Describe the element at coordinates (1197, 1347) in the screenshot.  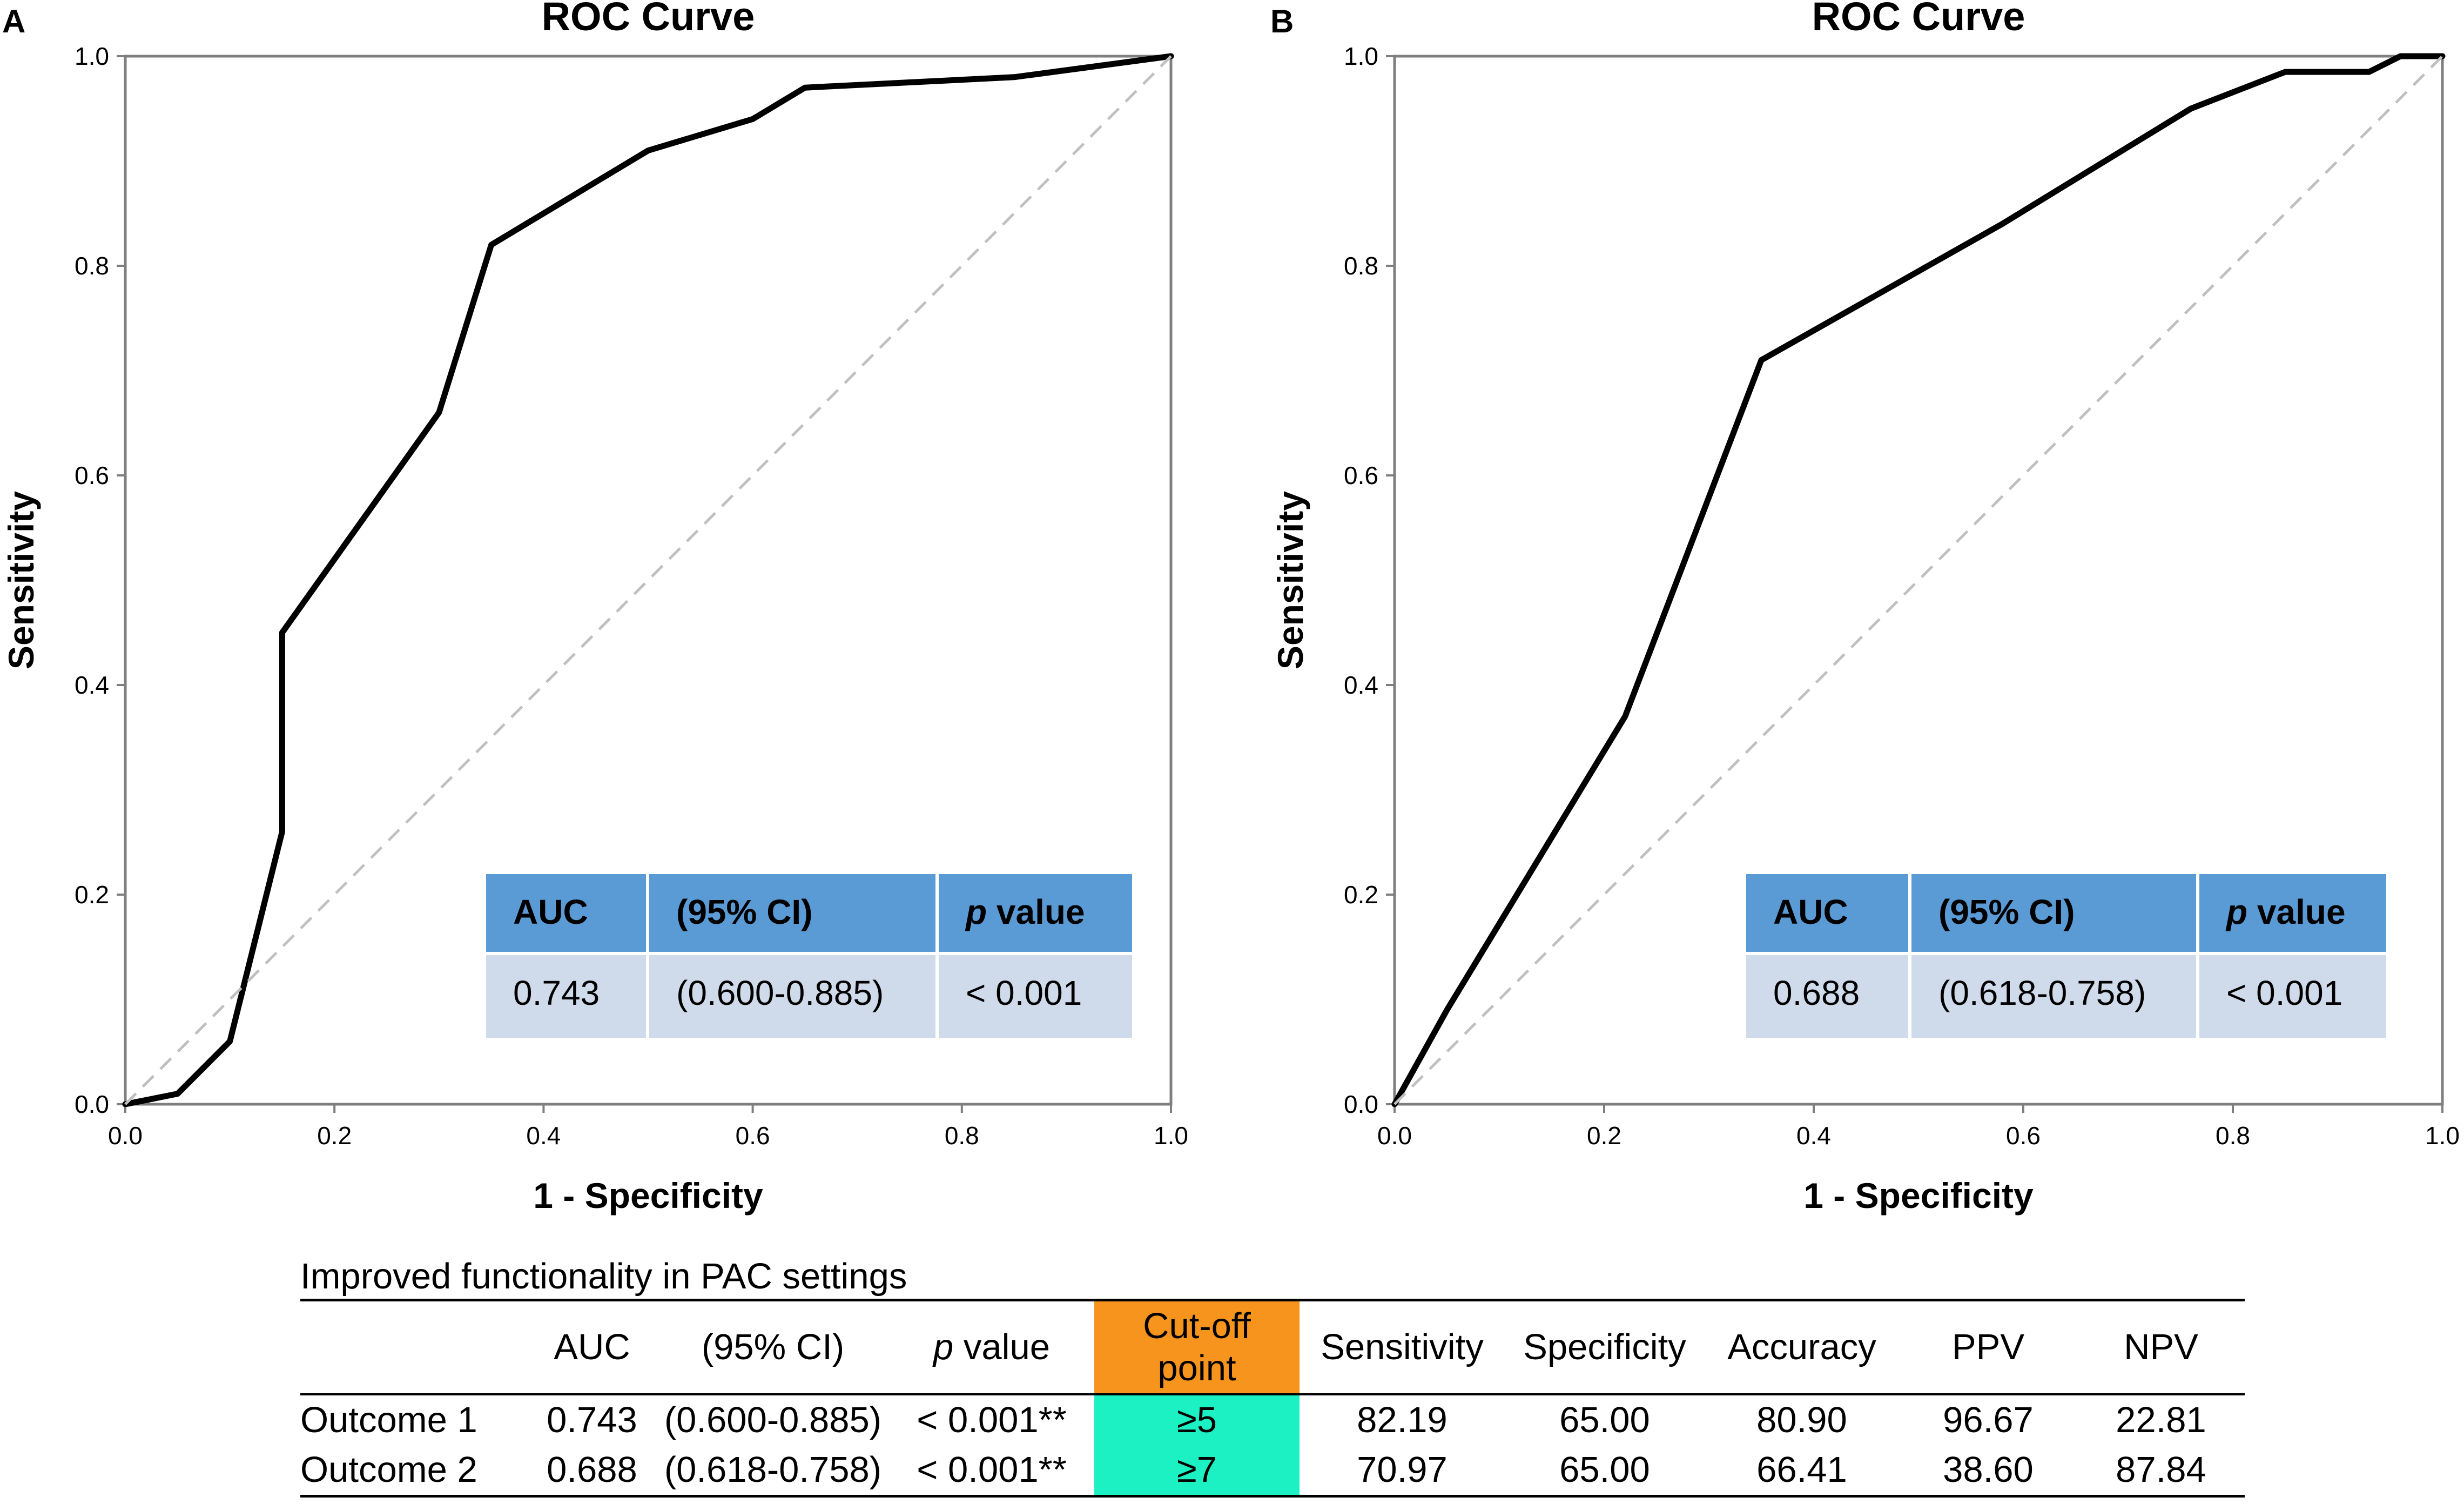
I see `header-cutoff: Cut-off point` at that location.